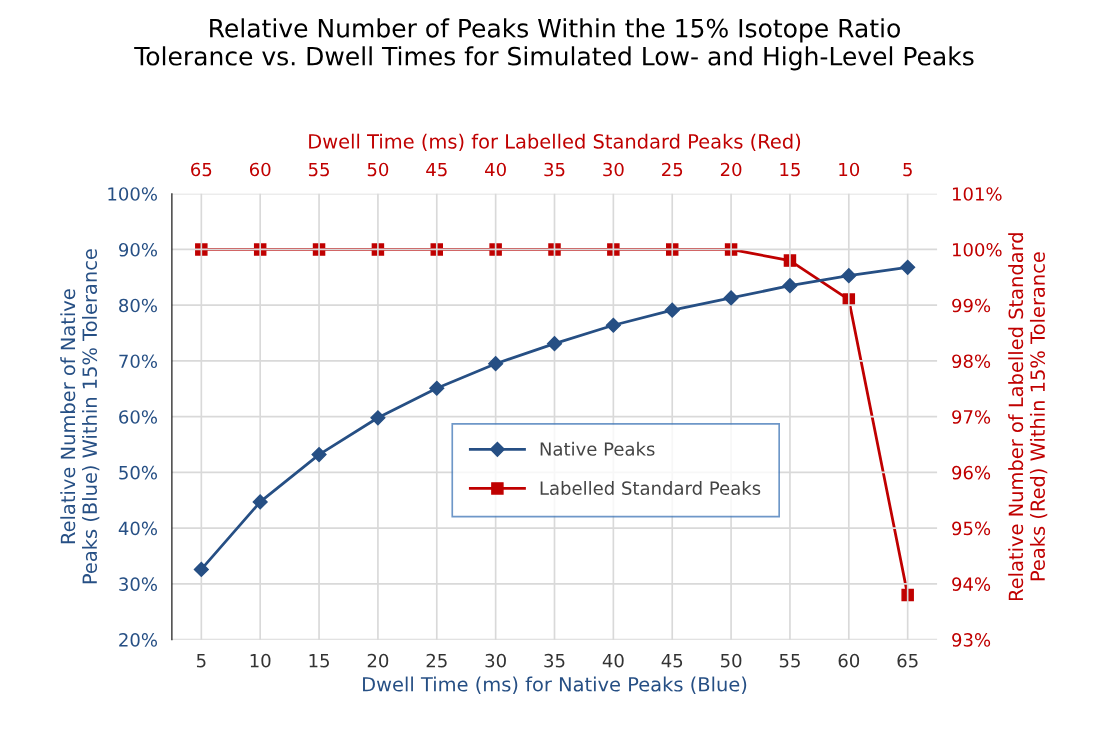 The height and width of the screenshot is (731, 1109). Describe the element at coordinates (554, 169) in the screenshot. I see `x2-tick-label: 35` at that location.